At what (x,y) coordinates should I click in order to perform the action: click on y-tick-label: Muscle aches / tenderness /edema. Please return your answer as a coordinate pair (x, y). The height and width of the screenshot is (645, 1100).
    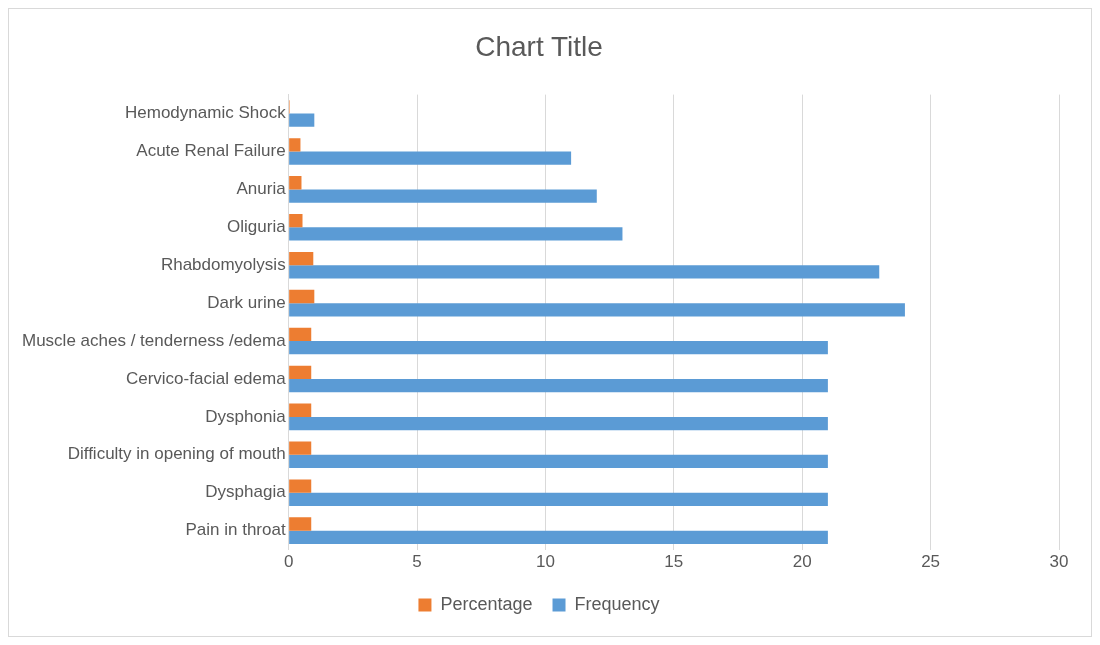
    Looking at the image, I should click on (154, 340).